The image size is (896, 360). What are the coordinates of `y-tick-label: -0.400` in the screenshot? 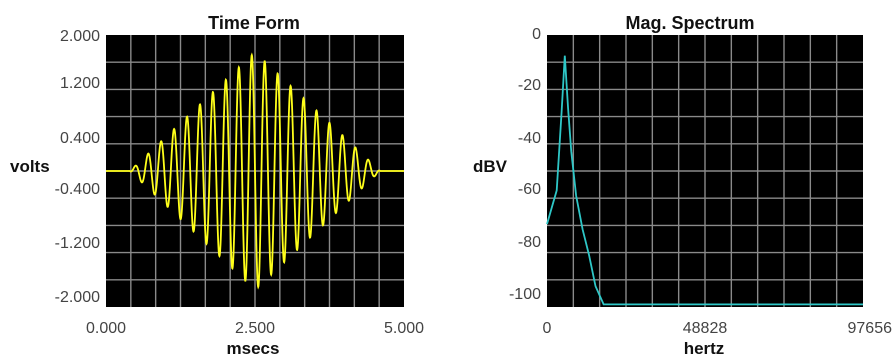 It's located at (77, 189).